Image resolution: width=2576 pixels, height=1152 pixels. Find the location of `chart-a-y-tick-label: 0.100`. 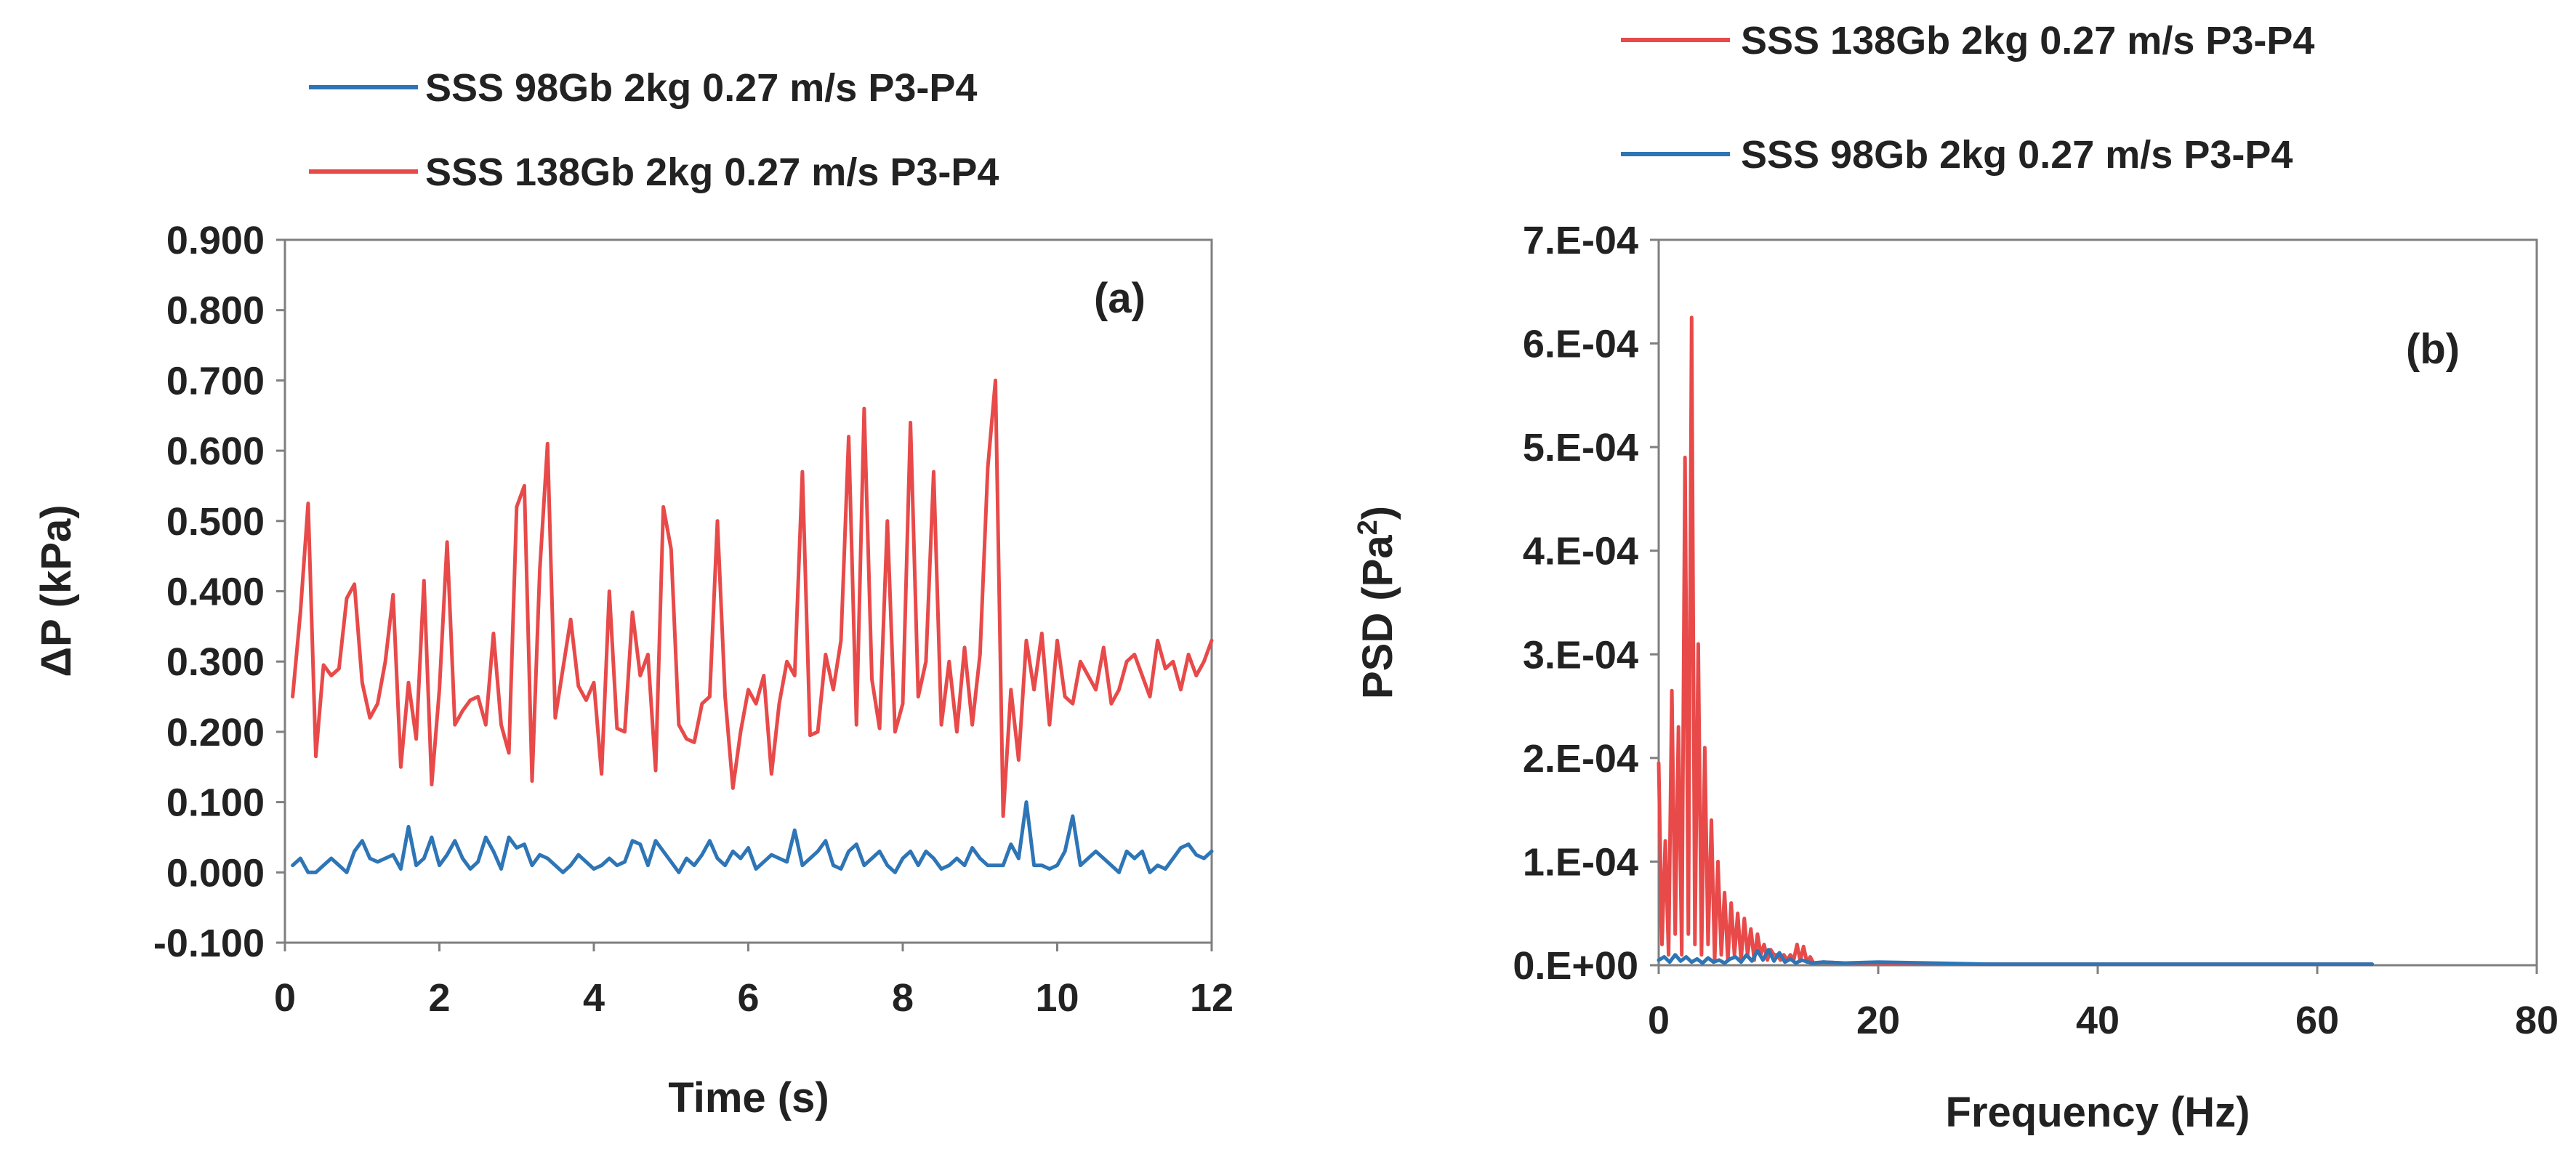

chart-a-y-tick-label: 0.100 is located at coordinates (215, 803).